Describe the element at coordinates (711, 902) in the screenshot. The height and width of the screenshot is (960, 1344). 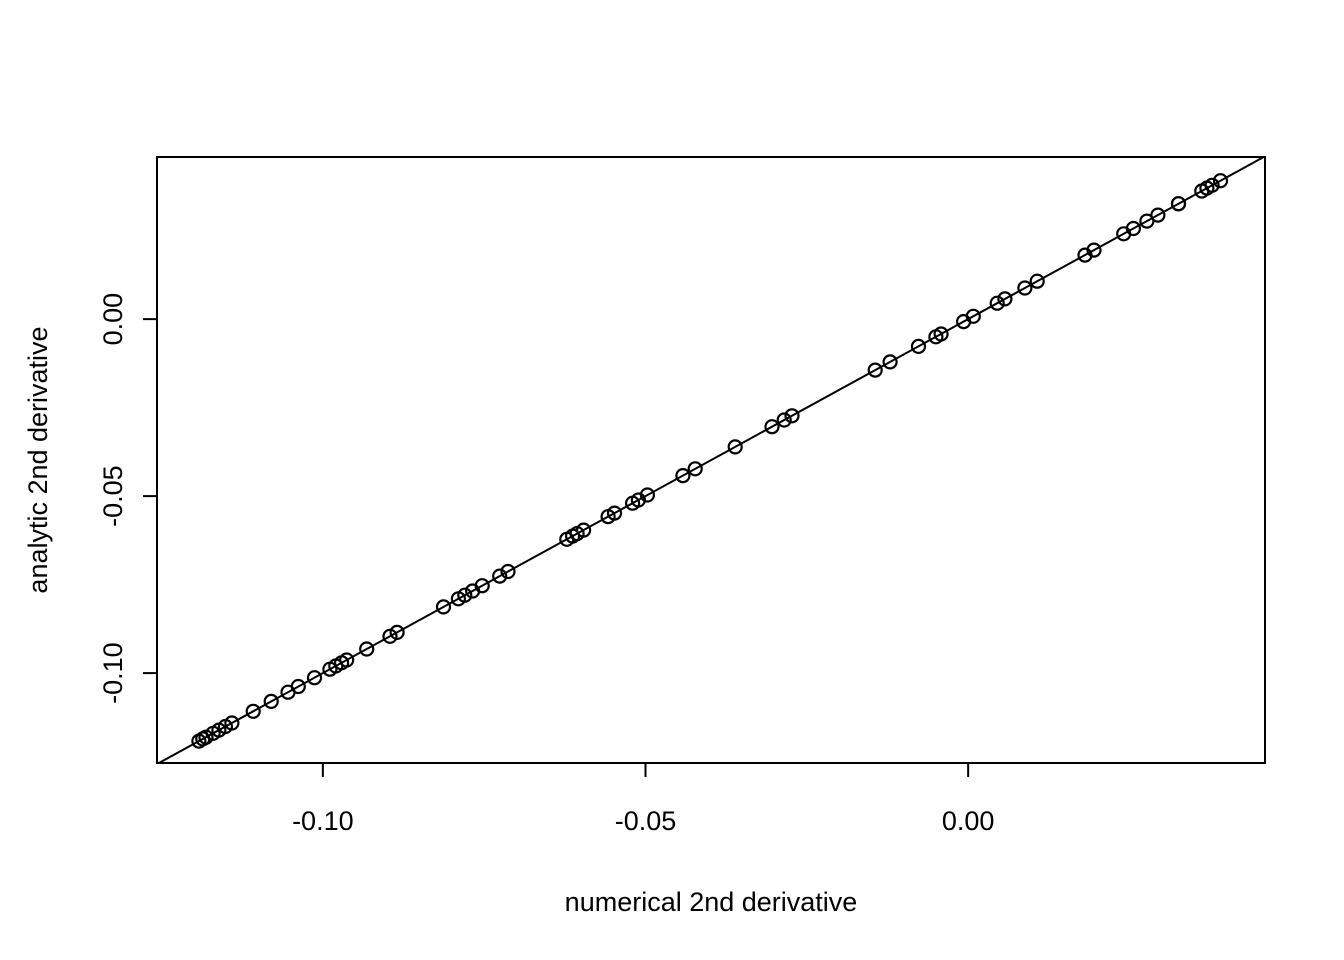
I see `x-axis-title: numerical 2nd derivative` at that location.